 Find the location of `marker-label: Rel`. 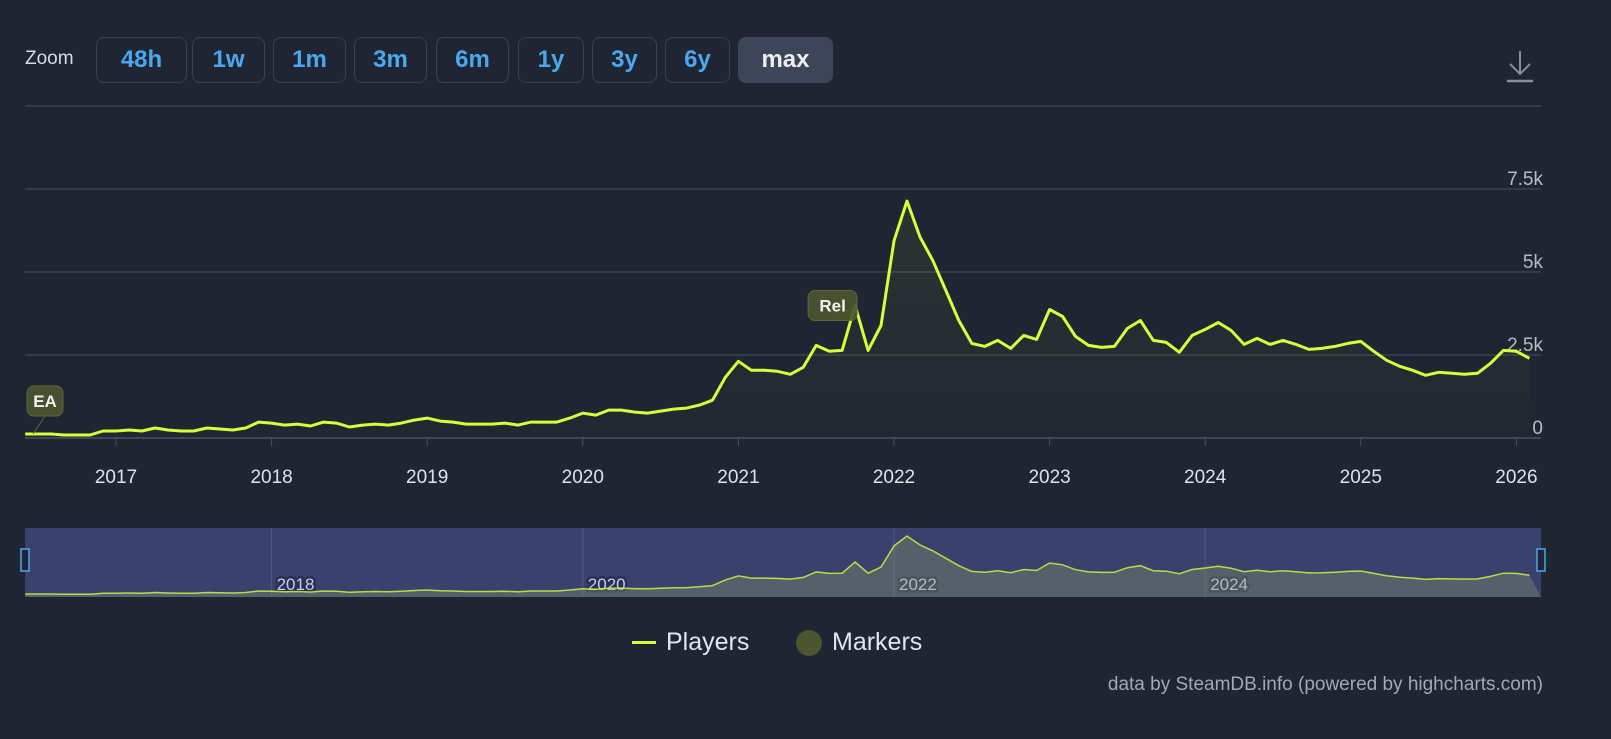

marker-label: Rel is located at coordinates (832, 306).